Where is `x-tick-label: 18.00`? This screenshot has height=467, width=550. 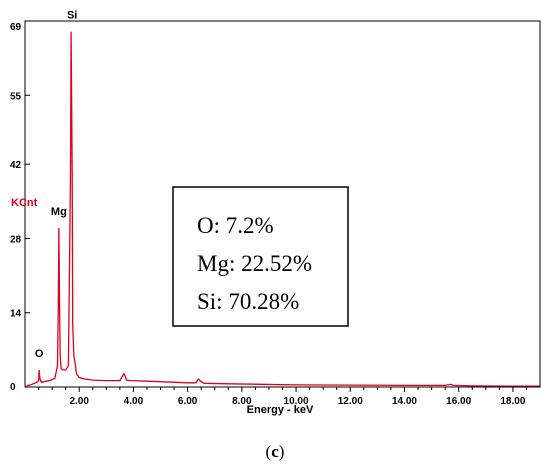
x-tick-label: 18.00 is located at coordinates (512, 401).